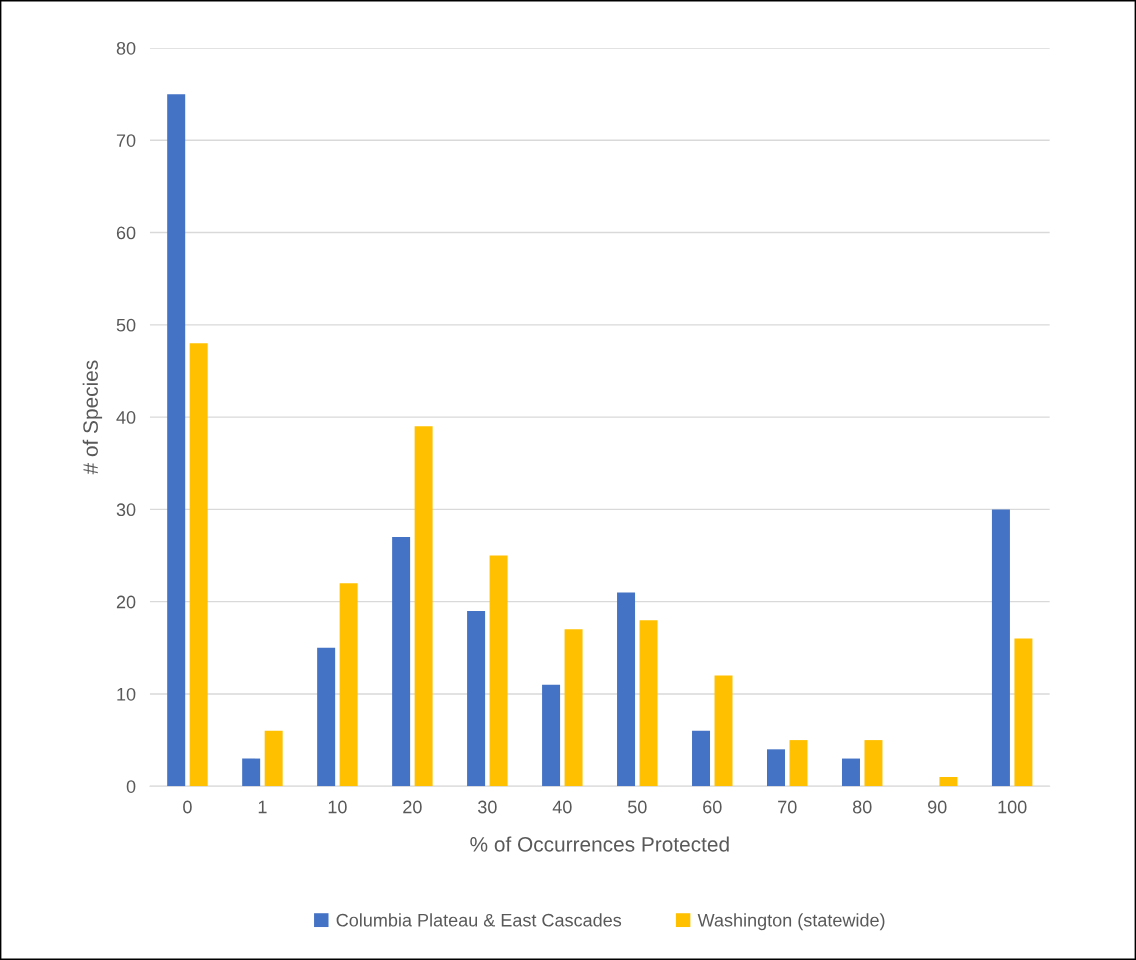  I want to click on x-tick-label: 30, so click(487, 807).